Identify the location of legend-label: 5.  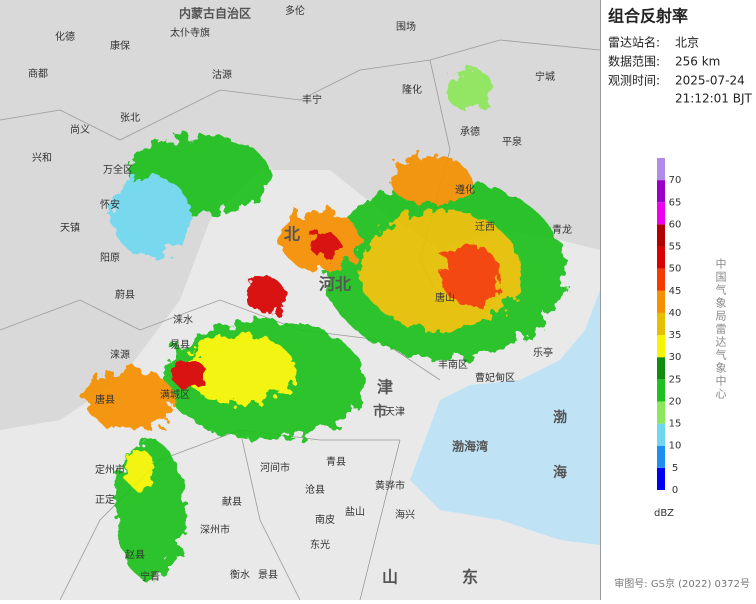
(675, 468).